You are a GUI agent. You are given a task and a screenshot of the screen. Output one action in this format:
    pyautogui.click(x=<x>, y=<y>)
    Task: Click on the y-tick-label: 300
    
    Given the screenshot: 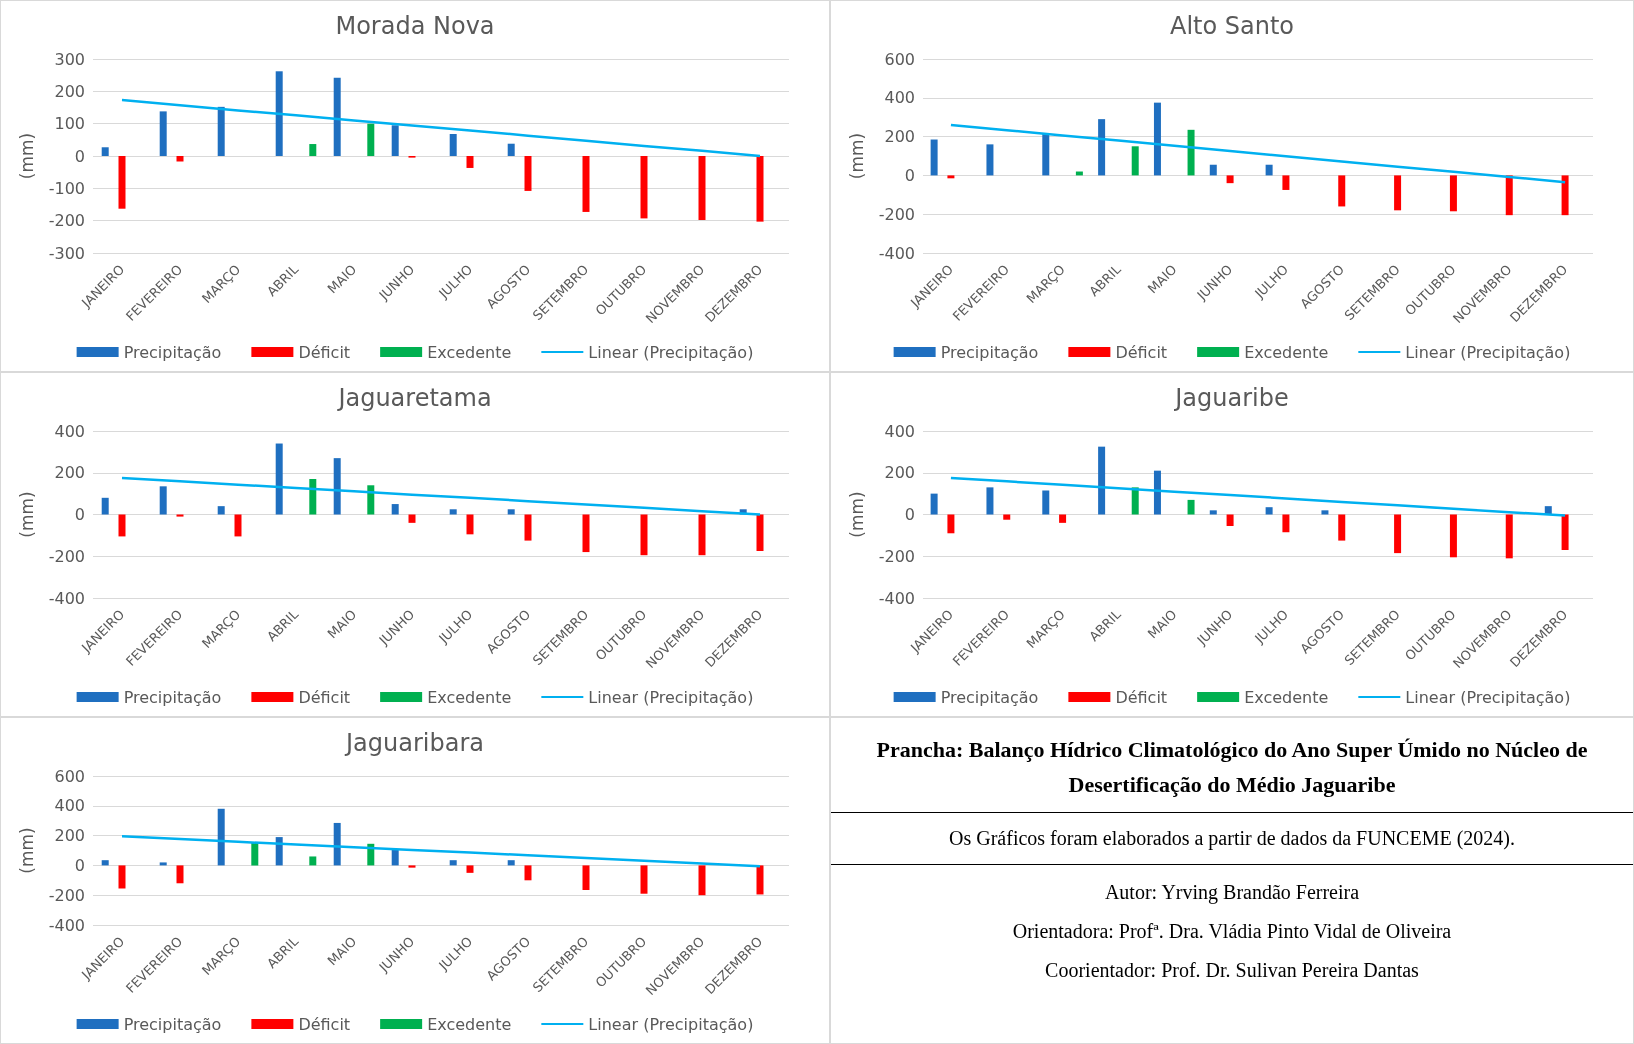 What is the action you would take?
    pyautogui.click(x=69, y=59)
    